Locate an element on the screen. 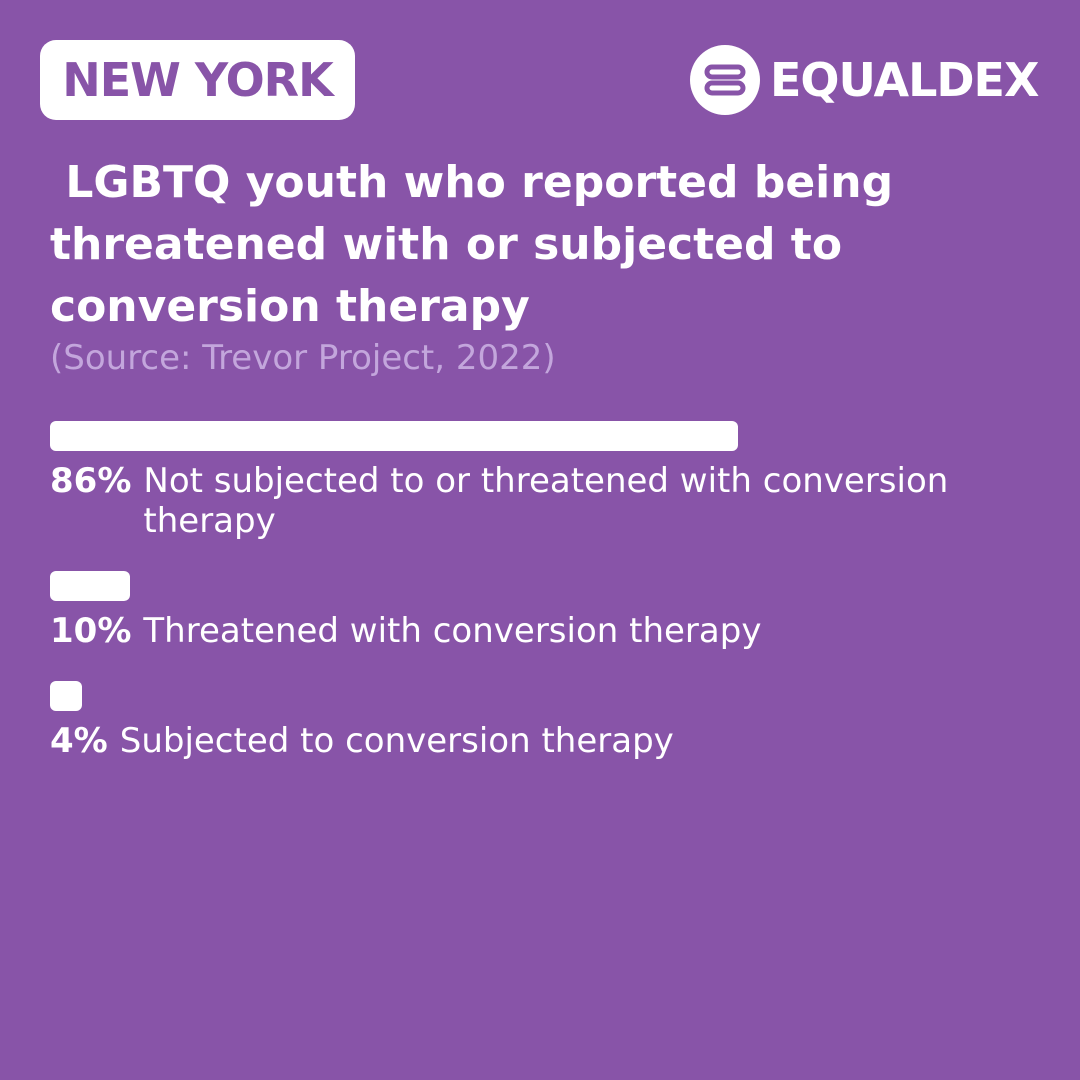 The image size is (1080, 1080). bar-row: 4% Subjected to conversion therapy is located at coordinates (550, 721).